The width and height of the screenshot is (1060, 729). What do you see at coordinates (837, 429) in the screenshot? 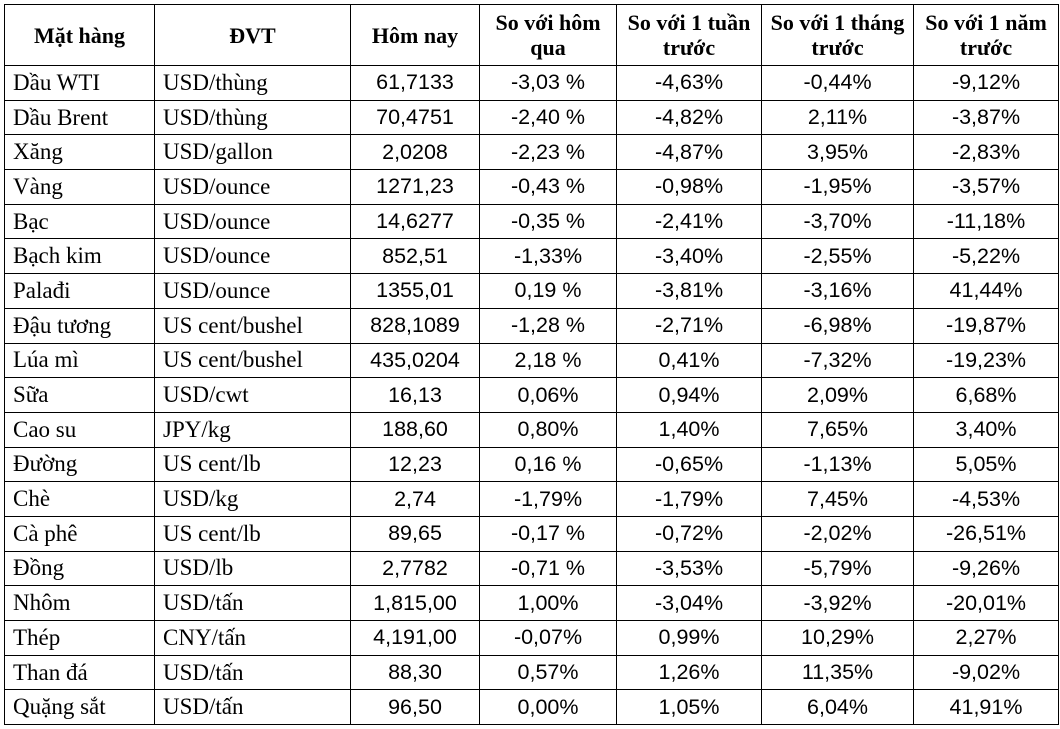
I see `change-month-cell: 7,65%` at bounding box center [837, 429].